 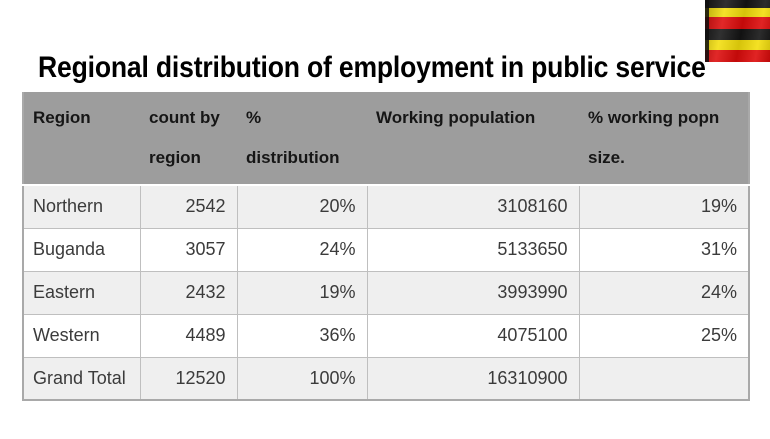 What do you see at coordinates (664, 139) in the screenshot?
I see `column-header-working-popn-size: % working popn size.` at bounding box center [664, 139].